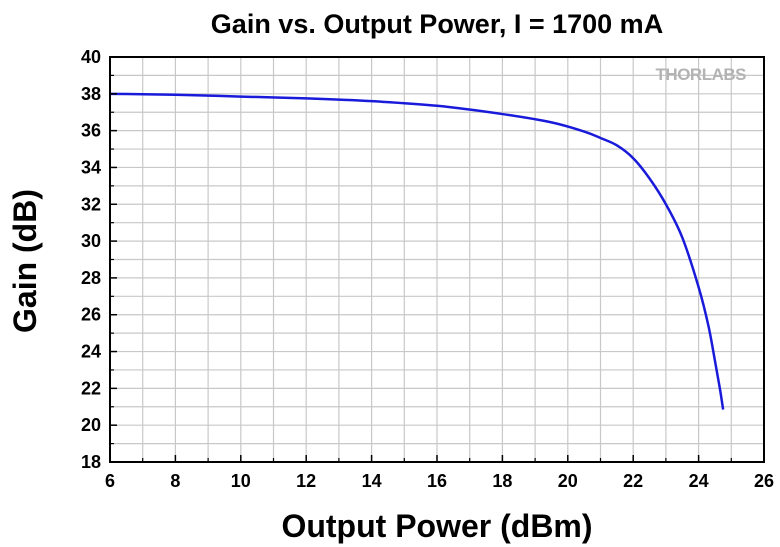 This screenshot has width=780, height=547. Describe the element at coordinates (91, 278) in the screenshot. I see `y-tick-label: 28` at that location.